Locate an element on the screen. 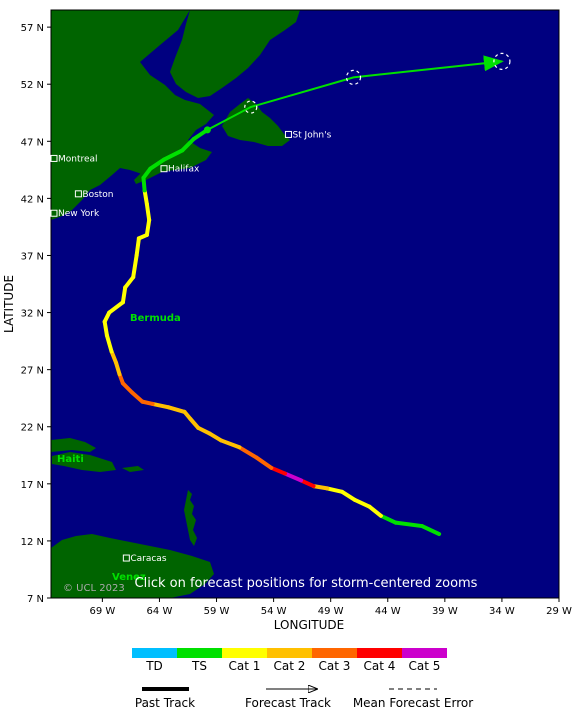 This screenshot has width=580, height=722. x-tick-label: 39 W is located at coordinates (445, 611).